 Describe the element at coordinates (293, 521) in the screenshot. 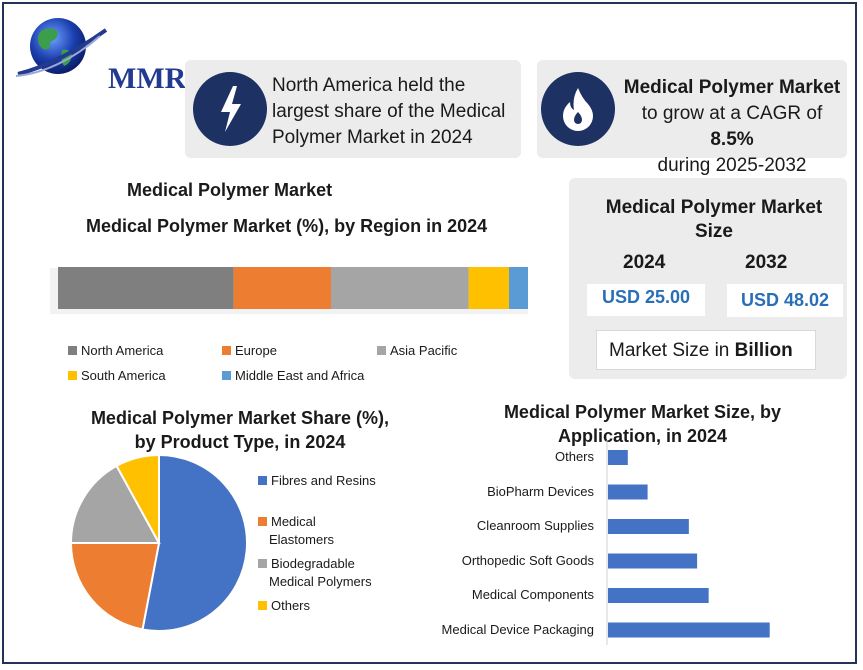

I see `legend-label: Medical` at that location.